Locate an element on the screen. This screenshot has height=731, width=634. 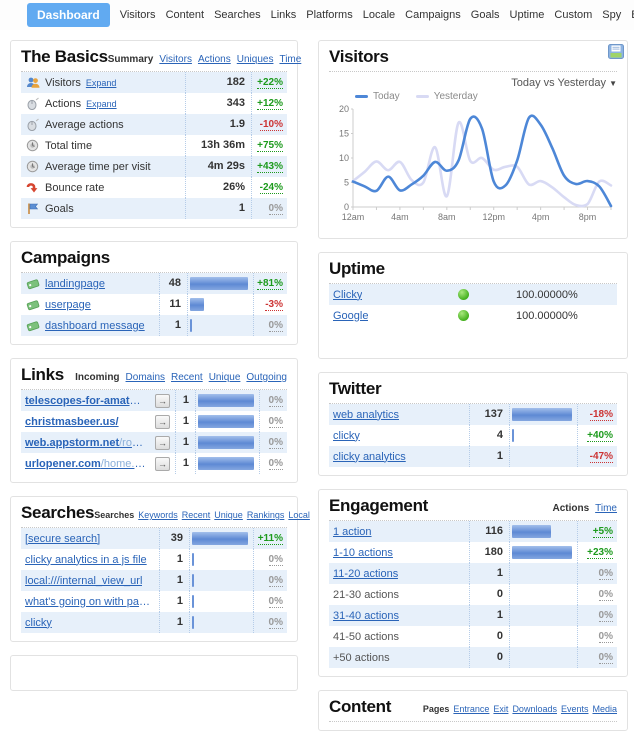
tab-content-events: Events is located at coordinates (574, 709).